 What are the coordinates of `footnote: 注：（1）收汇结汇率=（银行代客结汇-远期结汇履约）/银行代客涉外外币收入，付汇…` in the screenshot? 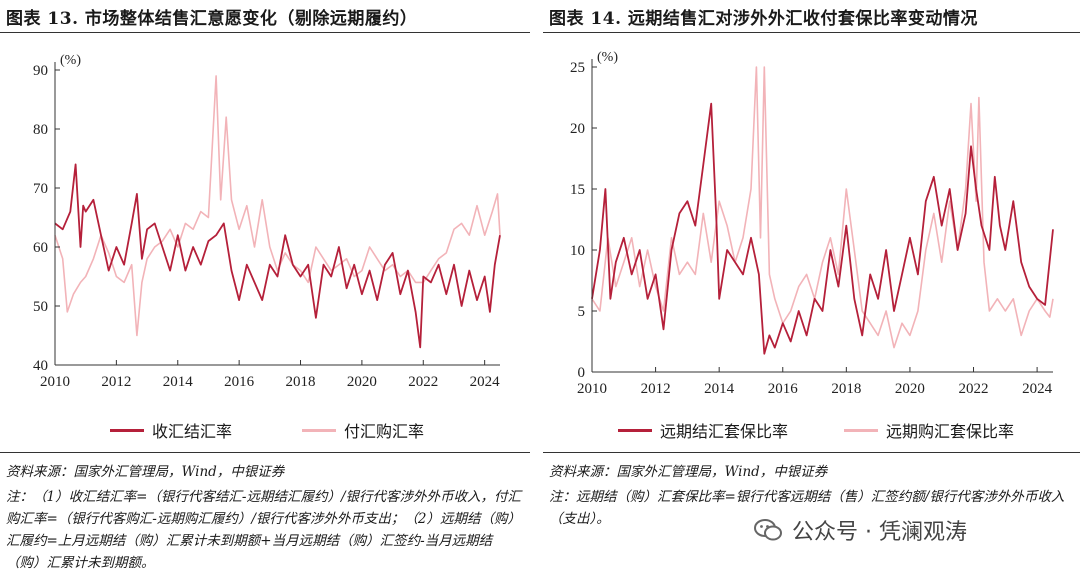 It's located at (264, 530).